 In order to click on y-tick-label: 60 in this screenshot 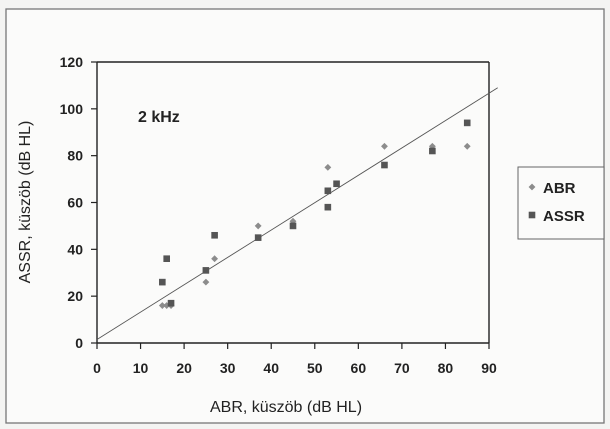, I will do `click(75, 203)`.